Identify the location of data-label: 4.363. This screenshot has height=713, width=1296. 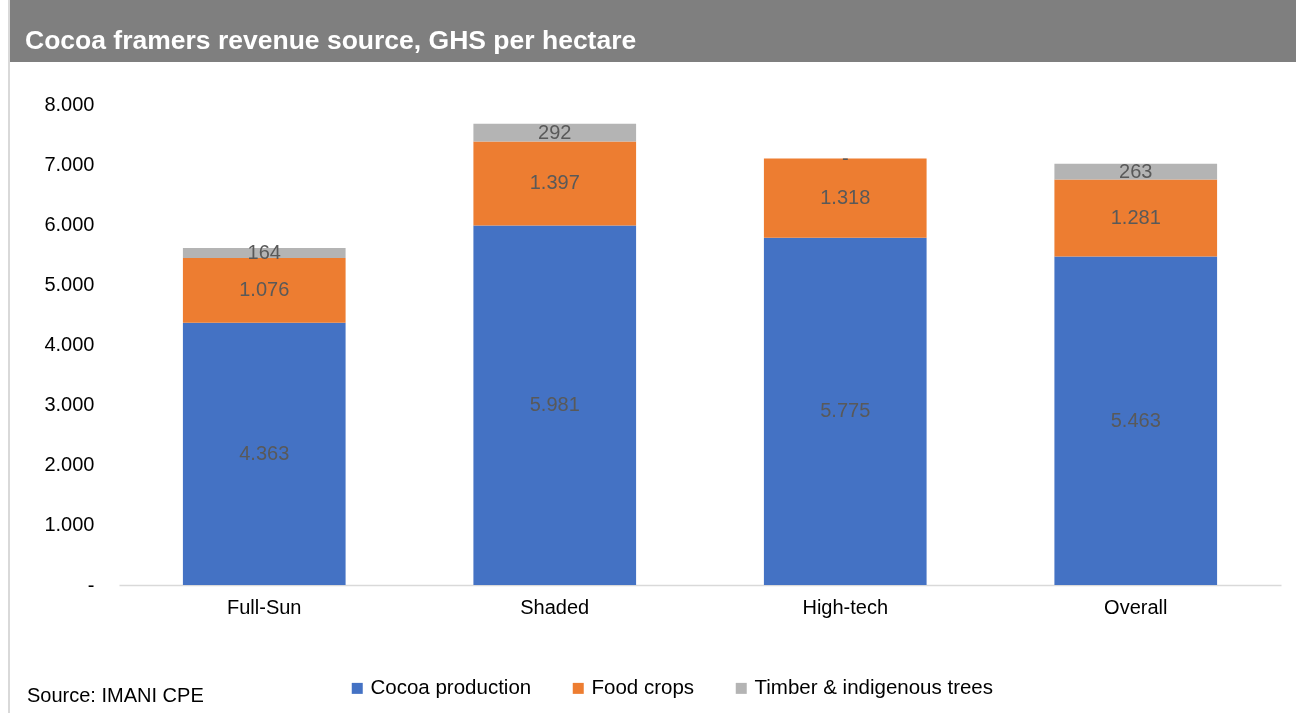
(264, 452).